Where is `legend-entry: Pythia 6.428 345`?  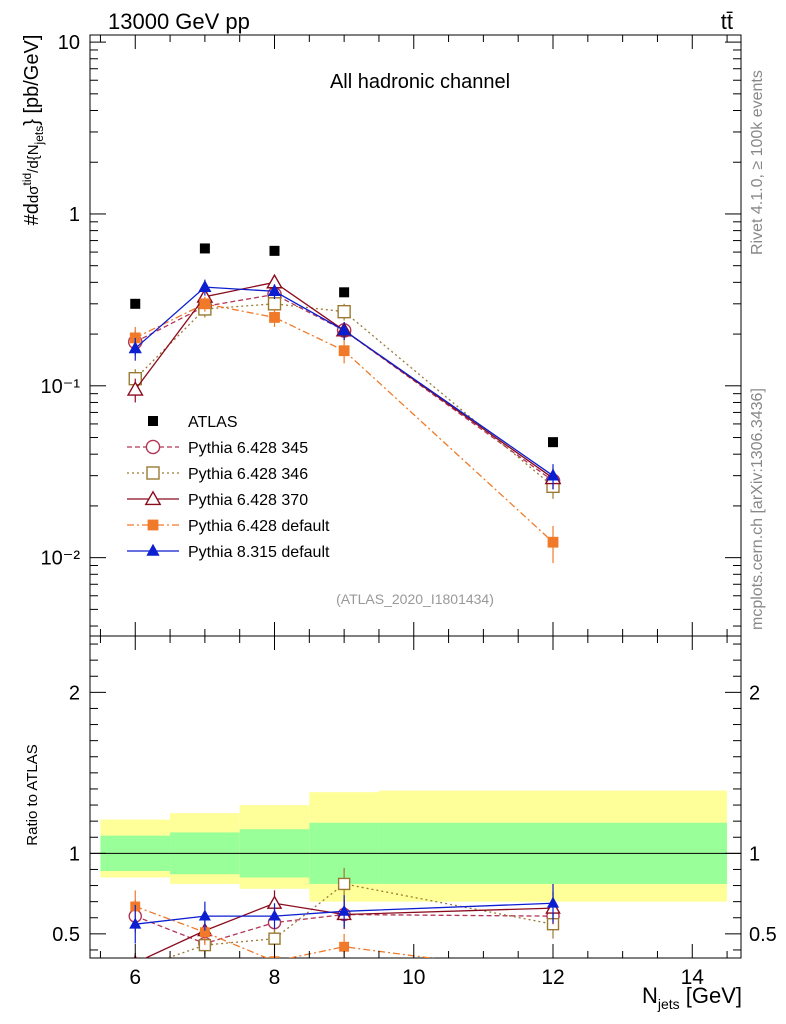
legend-entry: Pythia 6.428 345 is located at coordinates (217, 448).